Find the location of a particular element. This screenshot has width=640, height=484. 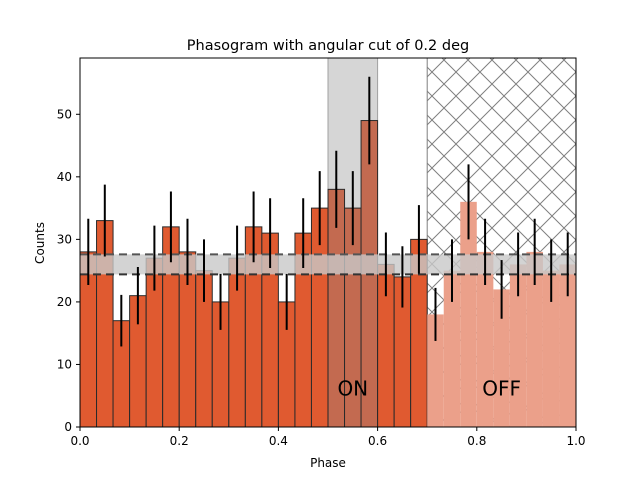

x-tick-label: 0.6 is located at coordinates (377, 441).